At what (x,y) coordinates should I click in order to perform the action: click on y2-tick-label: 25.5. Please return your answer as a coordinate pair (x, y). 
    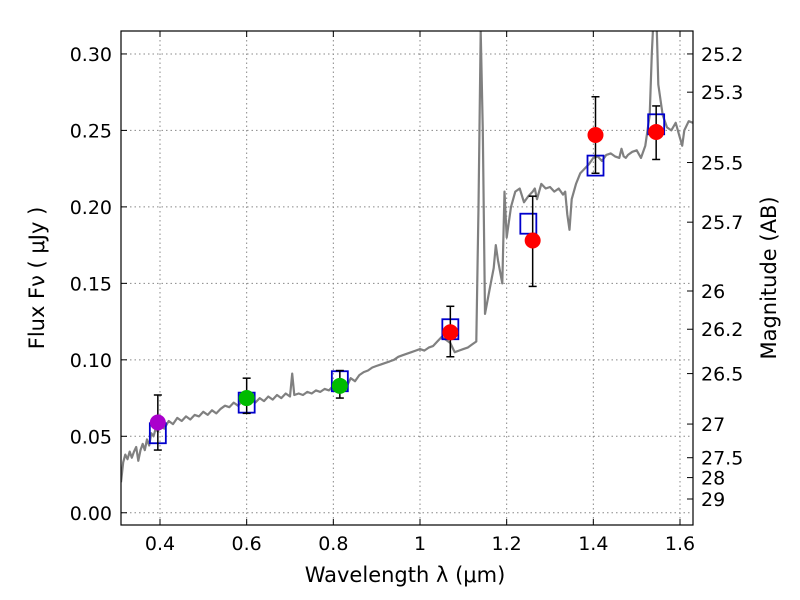
    Looking at the image, I should click on (722, 164).